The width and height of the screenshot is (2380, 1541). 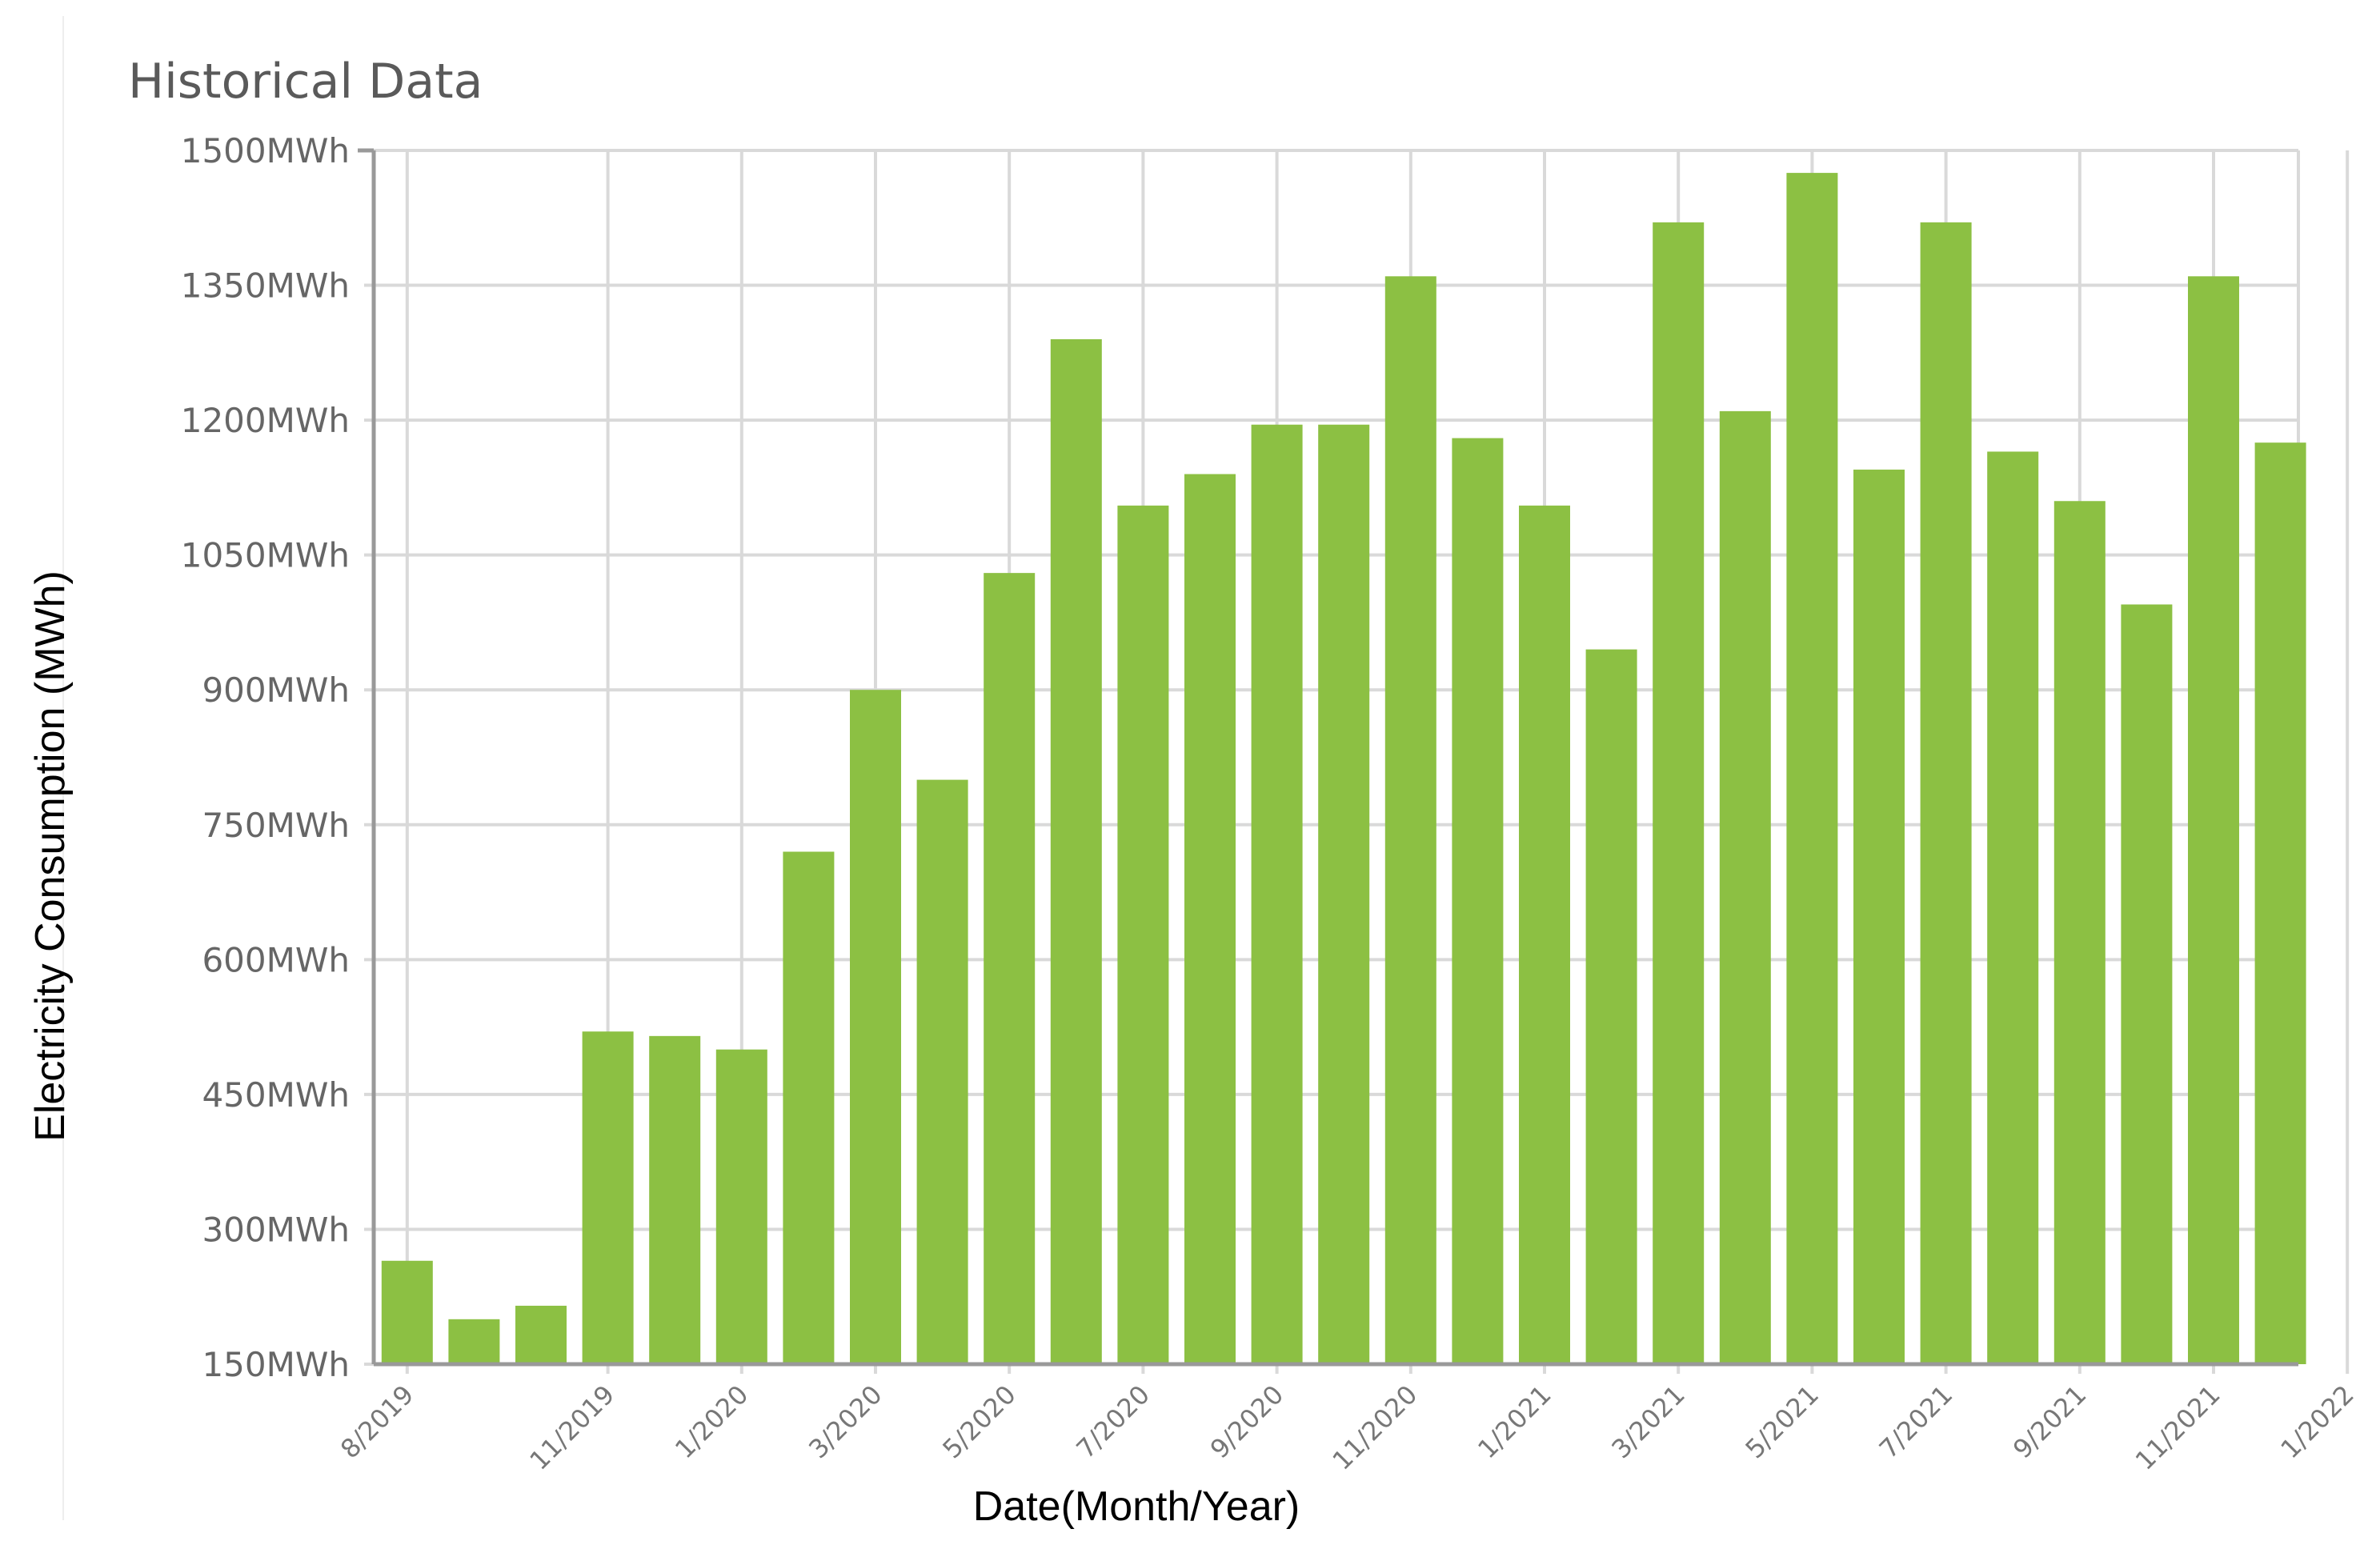 What do you see at coordinates (377, 1421) in the screenshot?
I see `x-tick-label: 8/2019` at bounding box center [377, 1421].